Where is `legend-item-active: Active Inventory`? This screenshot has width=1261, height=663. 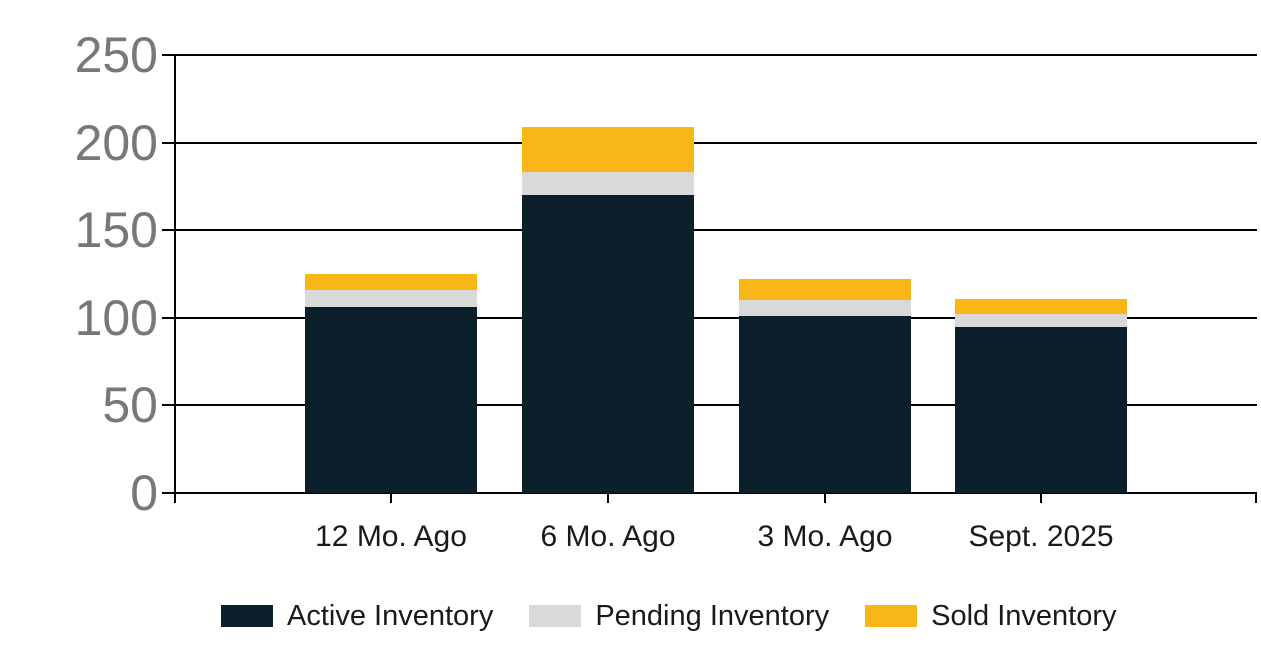
legend-item-active: Active Inventory is located at coordinates (357, 616).